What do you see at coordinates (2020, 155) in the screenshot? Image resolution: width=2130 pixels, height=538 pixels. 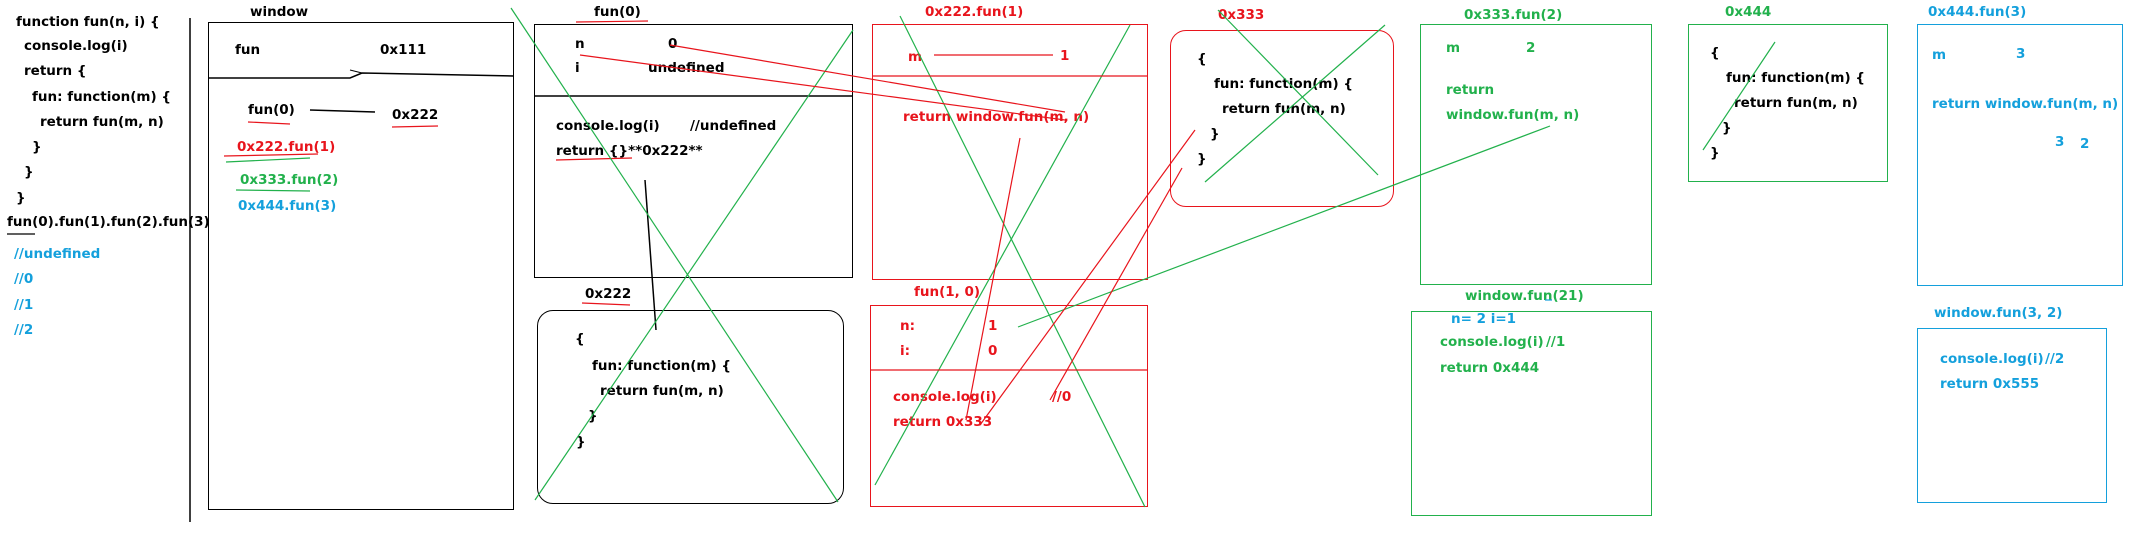 I see `frame-444-fun3` at bounding box center [2020, 155].